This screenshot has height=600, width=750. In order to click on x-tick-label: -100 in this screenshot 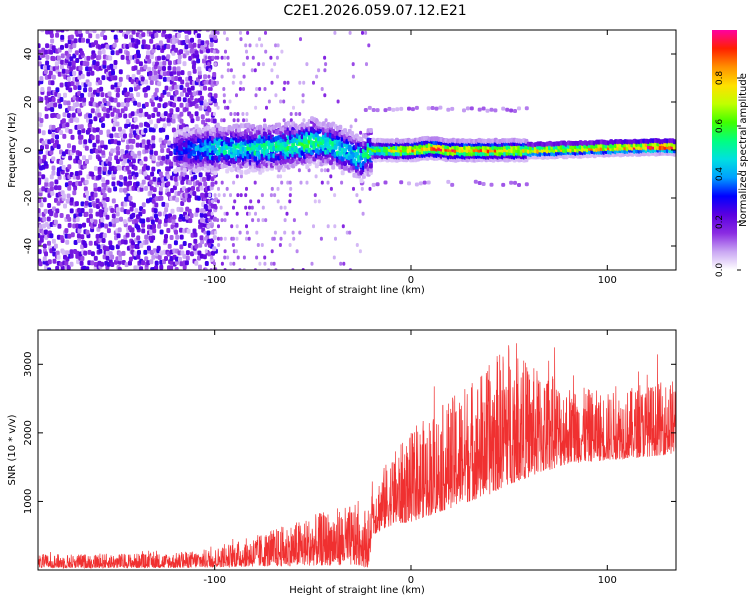, I will do `click(214, 280)`.